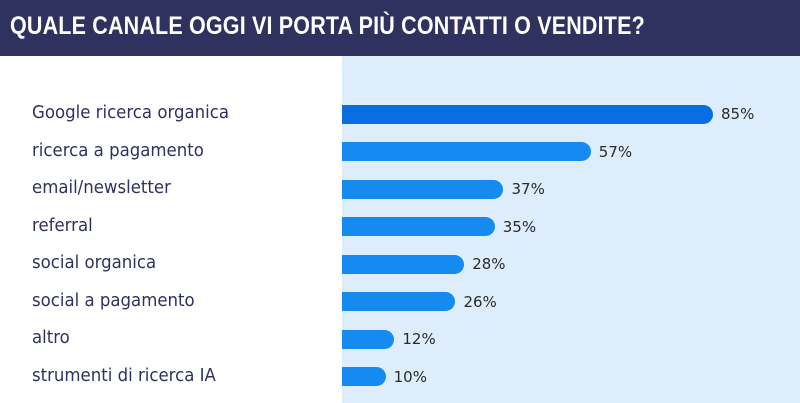 Image resolution: width=800 pixels, height=403 pixels. Describe the element at coordinates (489, 264) in the screenshot. I see `value-label: 28%` at that location.